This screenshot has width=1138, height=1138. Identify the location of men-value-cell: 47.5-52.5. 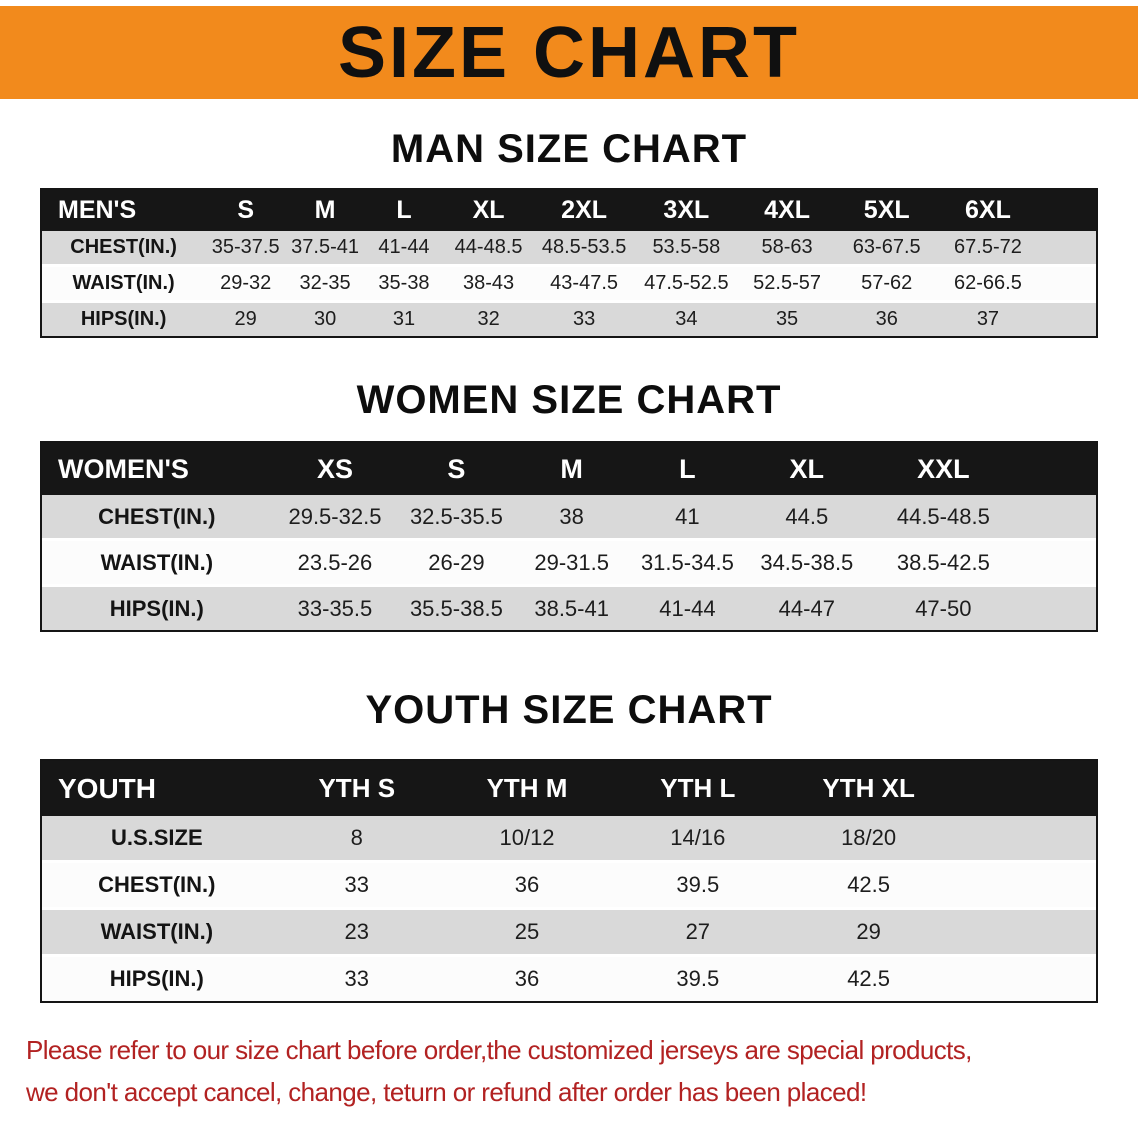
(686, 284).